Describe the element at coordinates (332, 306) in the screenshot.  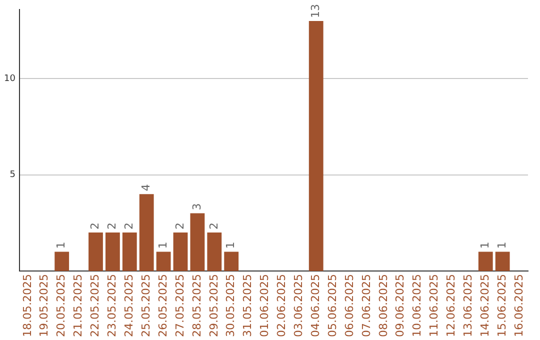
I see `x-tick-label: 05.06.2025` at that location.